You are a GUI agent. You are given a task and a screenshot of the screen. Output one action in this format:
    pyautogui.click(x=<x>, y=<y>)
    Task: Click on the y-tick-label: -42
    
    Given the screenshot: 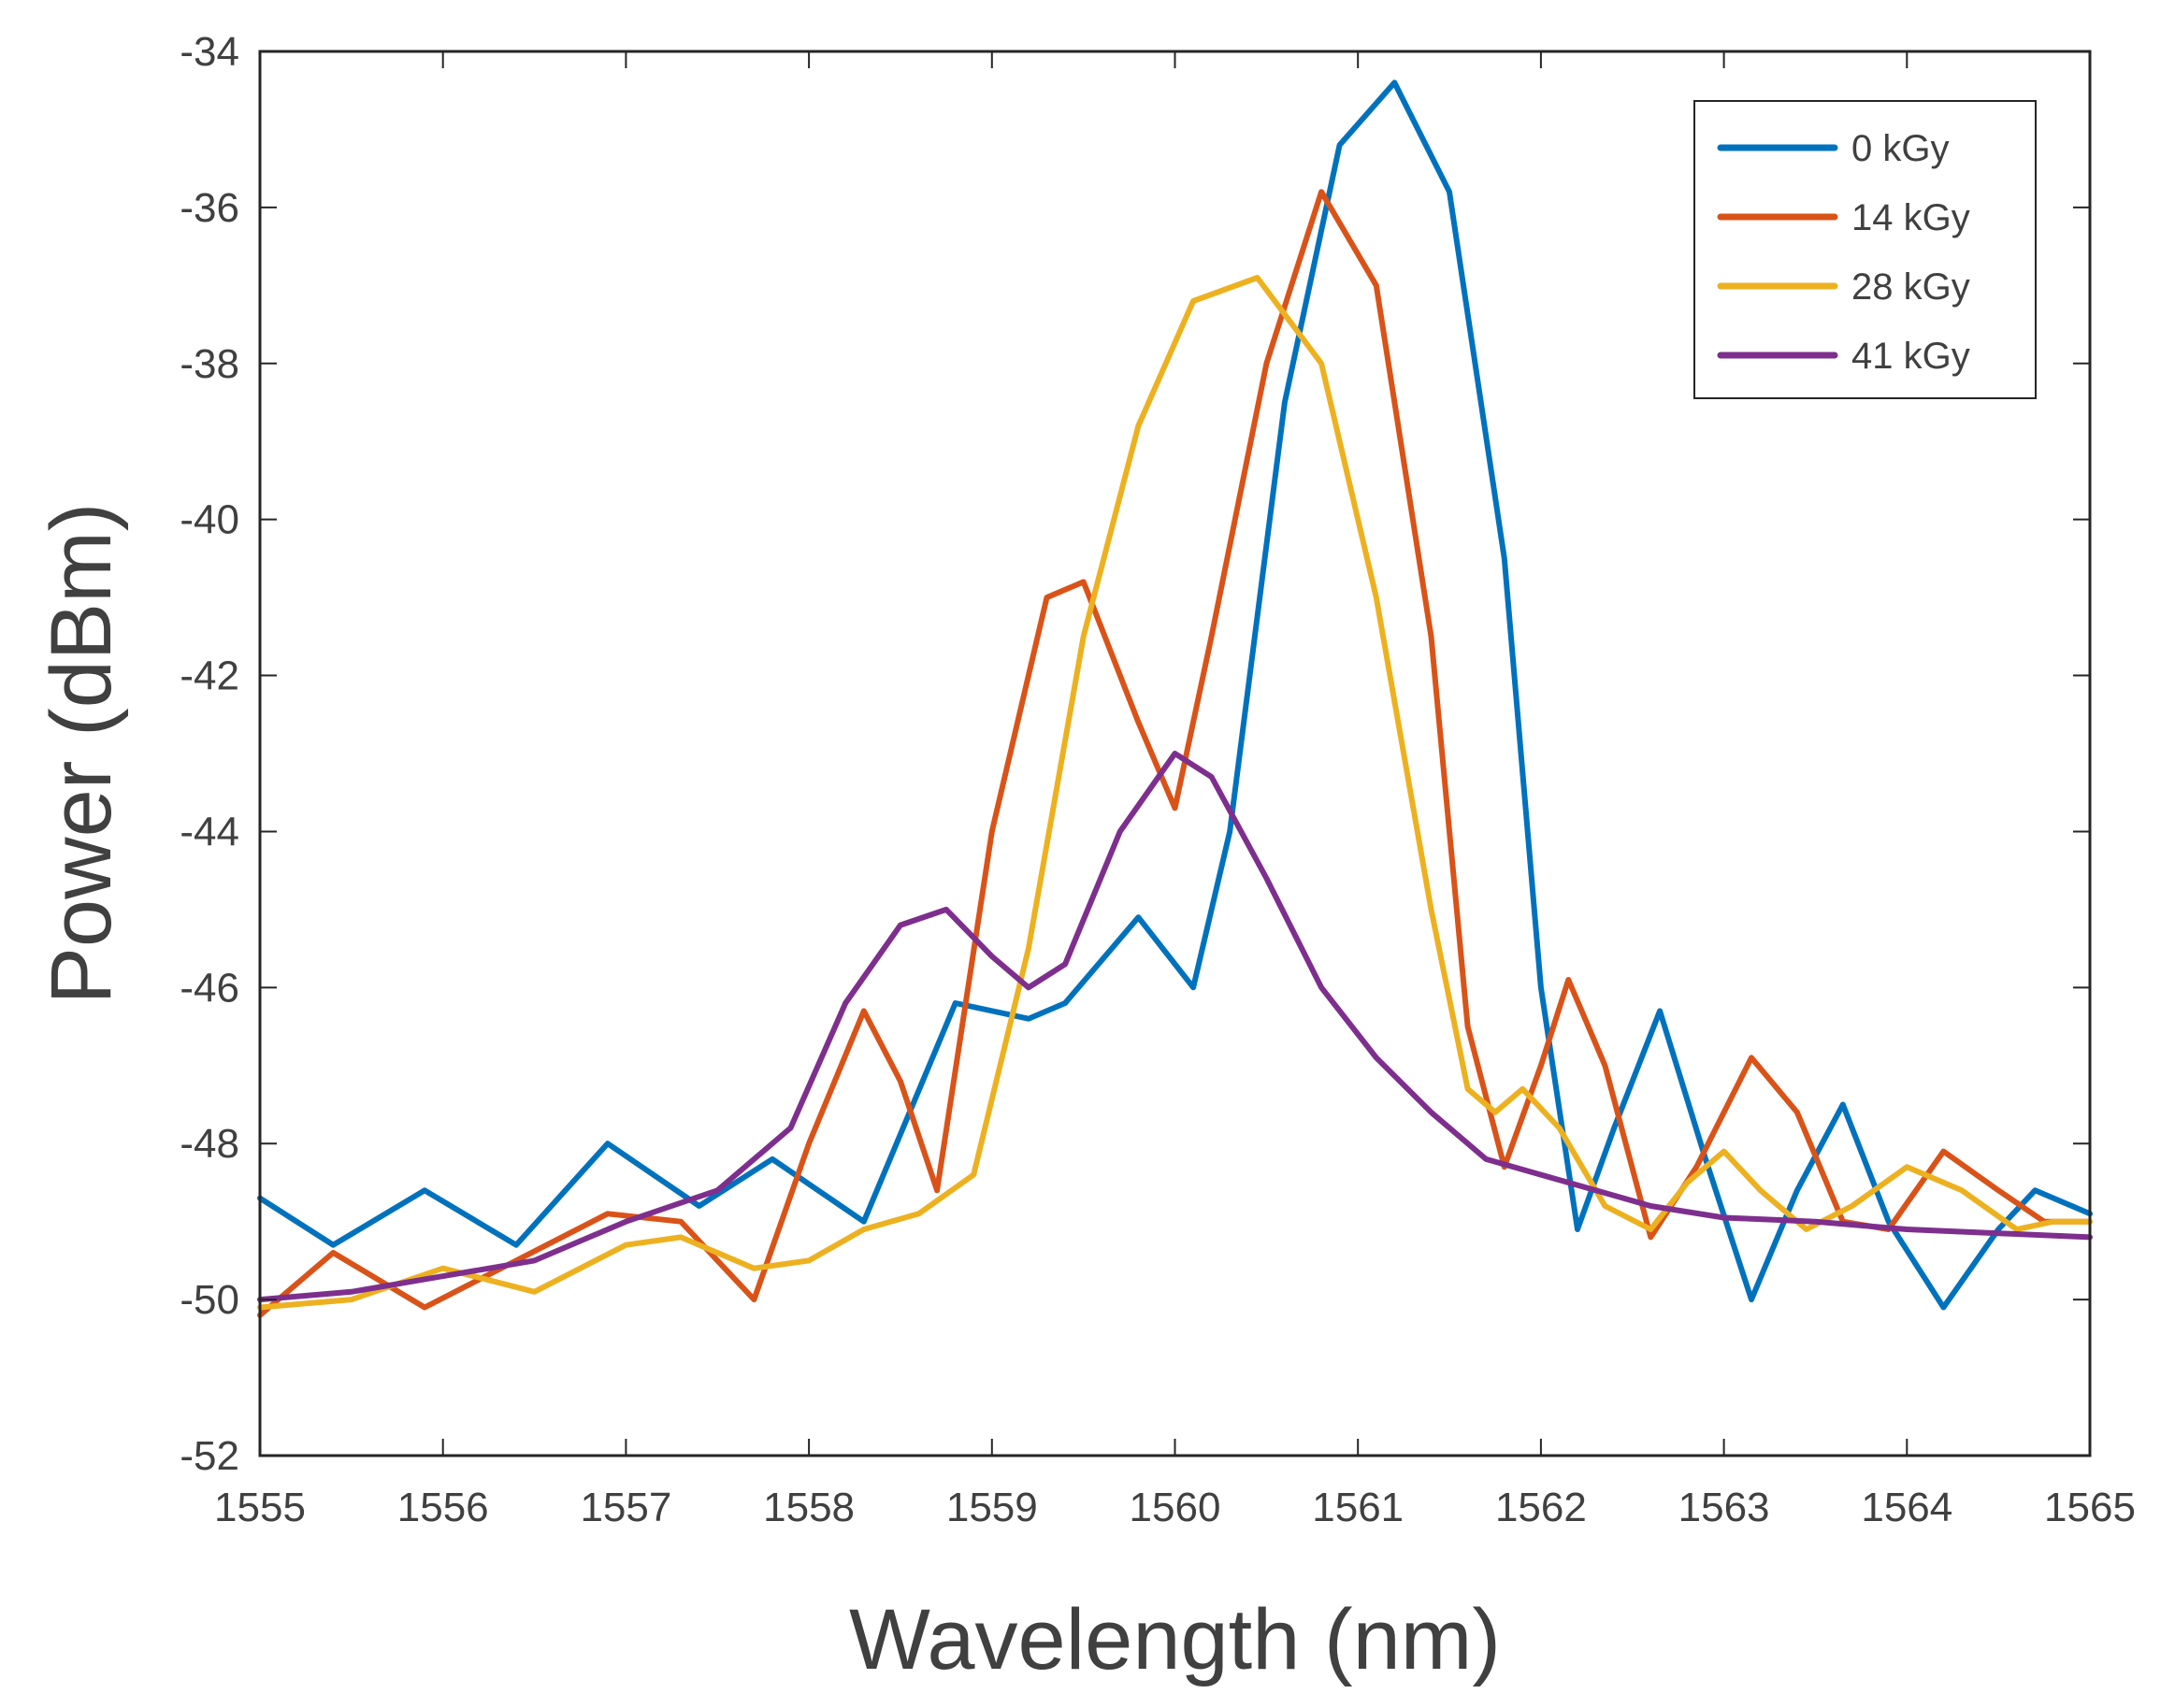 What is the action you would take?
    pyautogui.click(x=209, y=676)
    